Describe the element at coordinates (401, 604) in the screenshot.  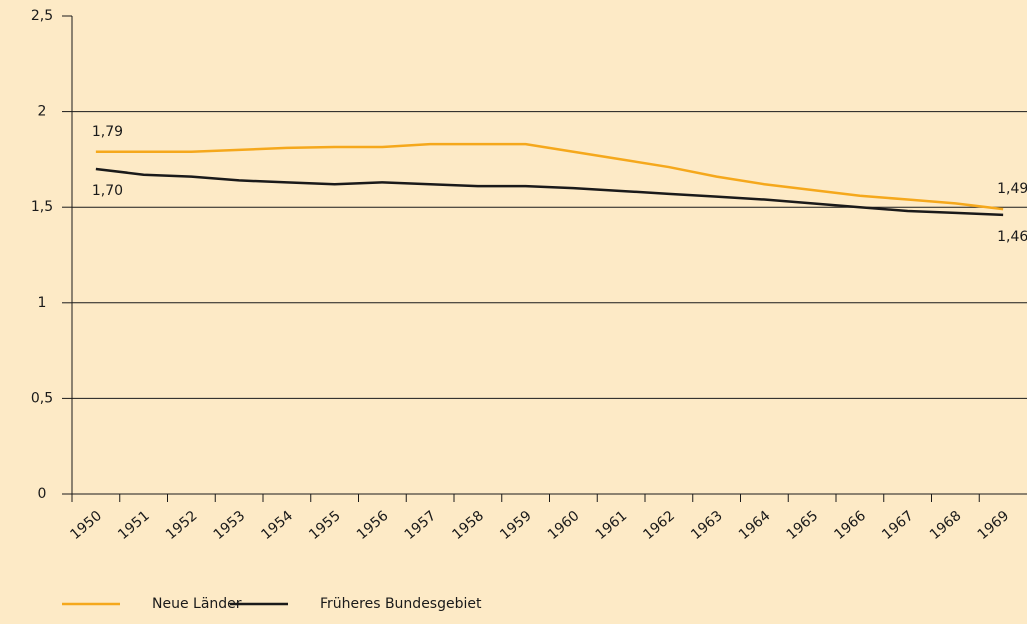
I see `legend-label: Früheres Bundesgebiet` at that location.